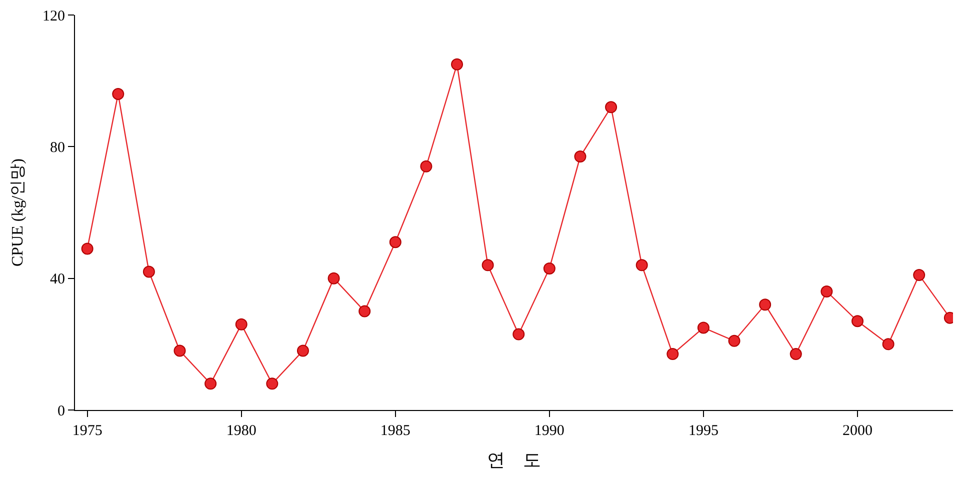 Image resolution: width=958 pixels, height=485 pixels. Describe the element at coordinates (87, 431) in the screenshot. I see `x-tick-label: 1975` at that location.